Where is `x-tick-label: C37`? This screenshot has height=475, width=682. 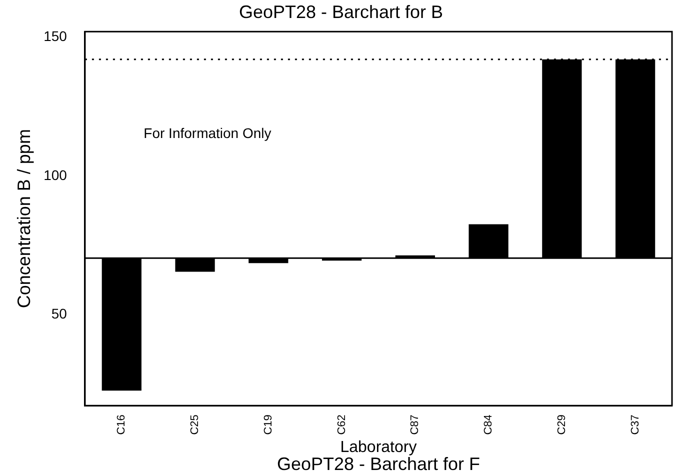 x-tick-label: C37 is located at coordinates (635, 424).